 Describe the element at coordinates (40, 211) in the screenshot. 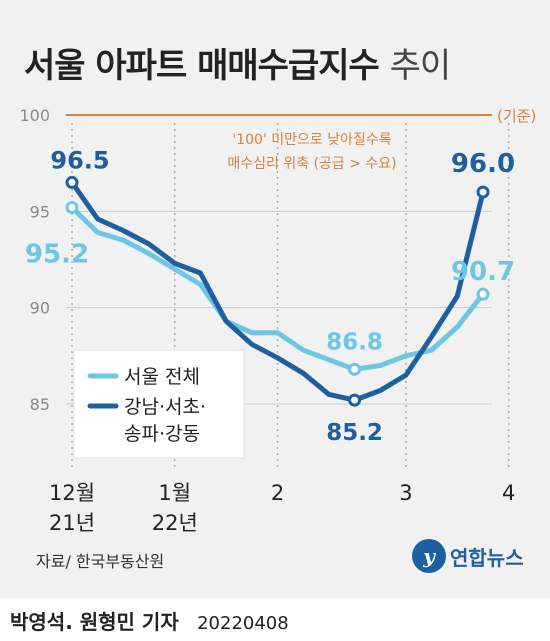

I see `y-tick-label-95: 95` at that location.